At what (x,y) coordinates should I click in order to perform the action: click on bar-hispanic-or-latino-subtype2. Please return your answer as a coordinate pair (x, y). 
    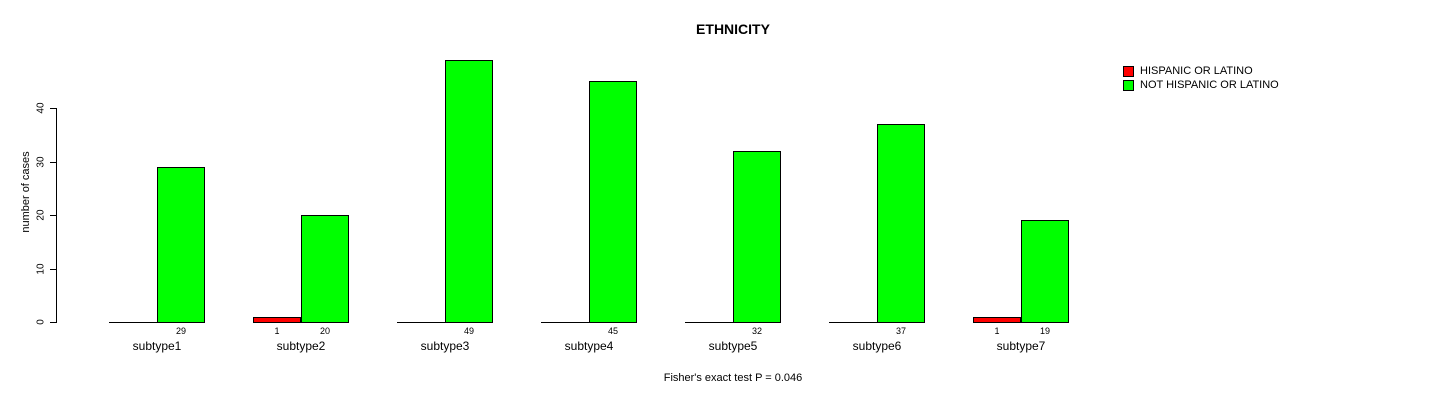
    Looking at the image, I should click on (277, 320).